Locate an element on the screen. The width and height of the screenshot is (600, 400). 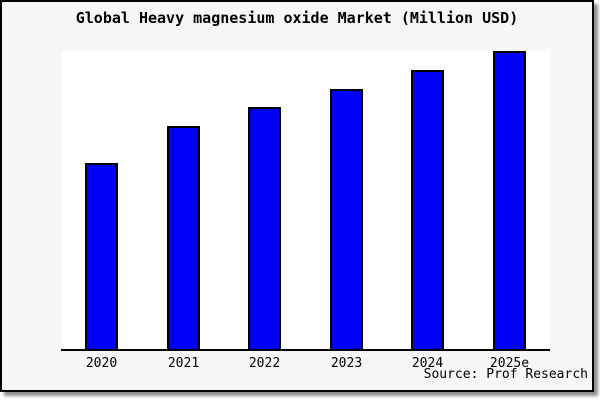
bar-2021 is located at coordinates (183, 237).